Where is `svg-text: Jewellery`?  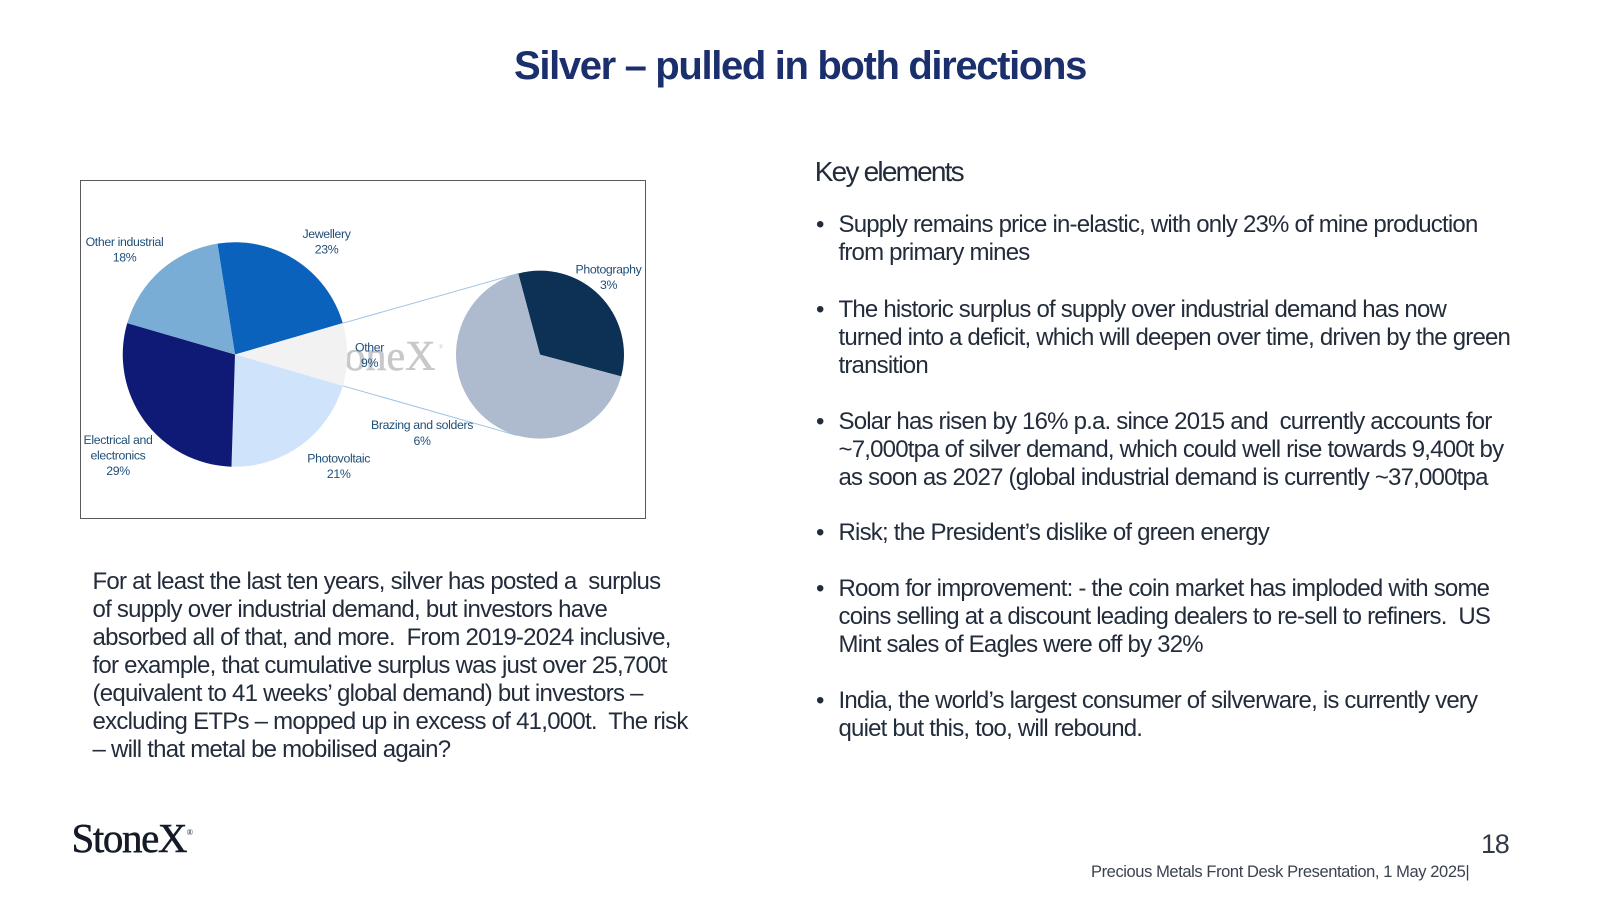 svg-text: Jewellery is located at coordinates (326, 234).